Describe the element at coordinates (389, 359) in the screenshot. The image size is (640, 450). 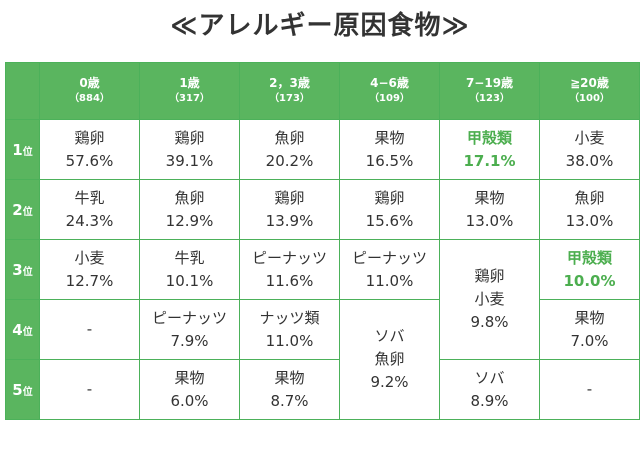
I see `table-cell-merged: ソバ 魚卵 9.2%` at that location.